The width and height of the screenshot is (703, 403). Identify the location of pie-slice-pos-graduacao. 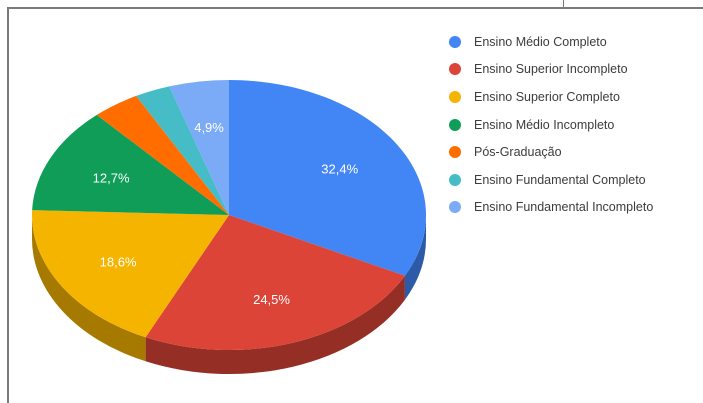
(162, 155).